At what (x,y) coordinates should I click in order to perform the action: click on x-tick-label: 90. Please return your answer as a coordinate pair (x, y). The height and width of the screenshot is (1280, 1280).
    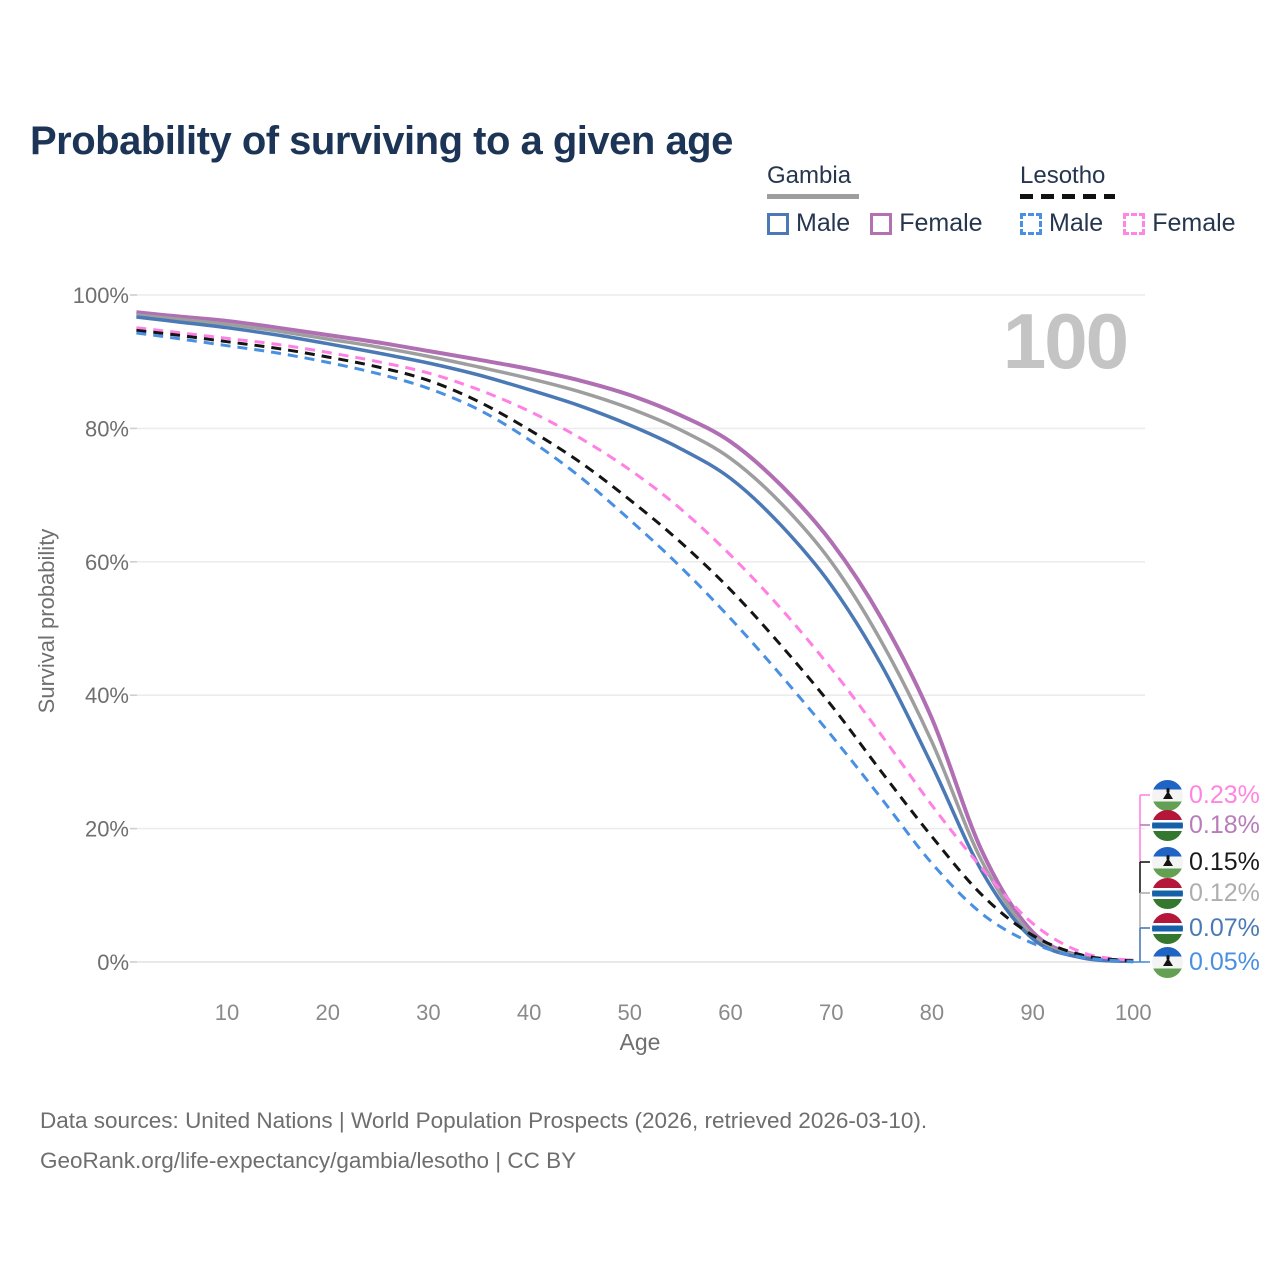
    Looking at the image, I should click on (1032, 1012).